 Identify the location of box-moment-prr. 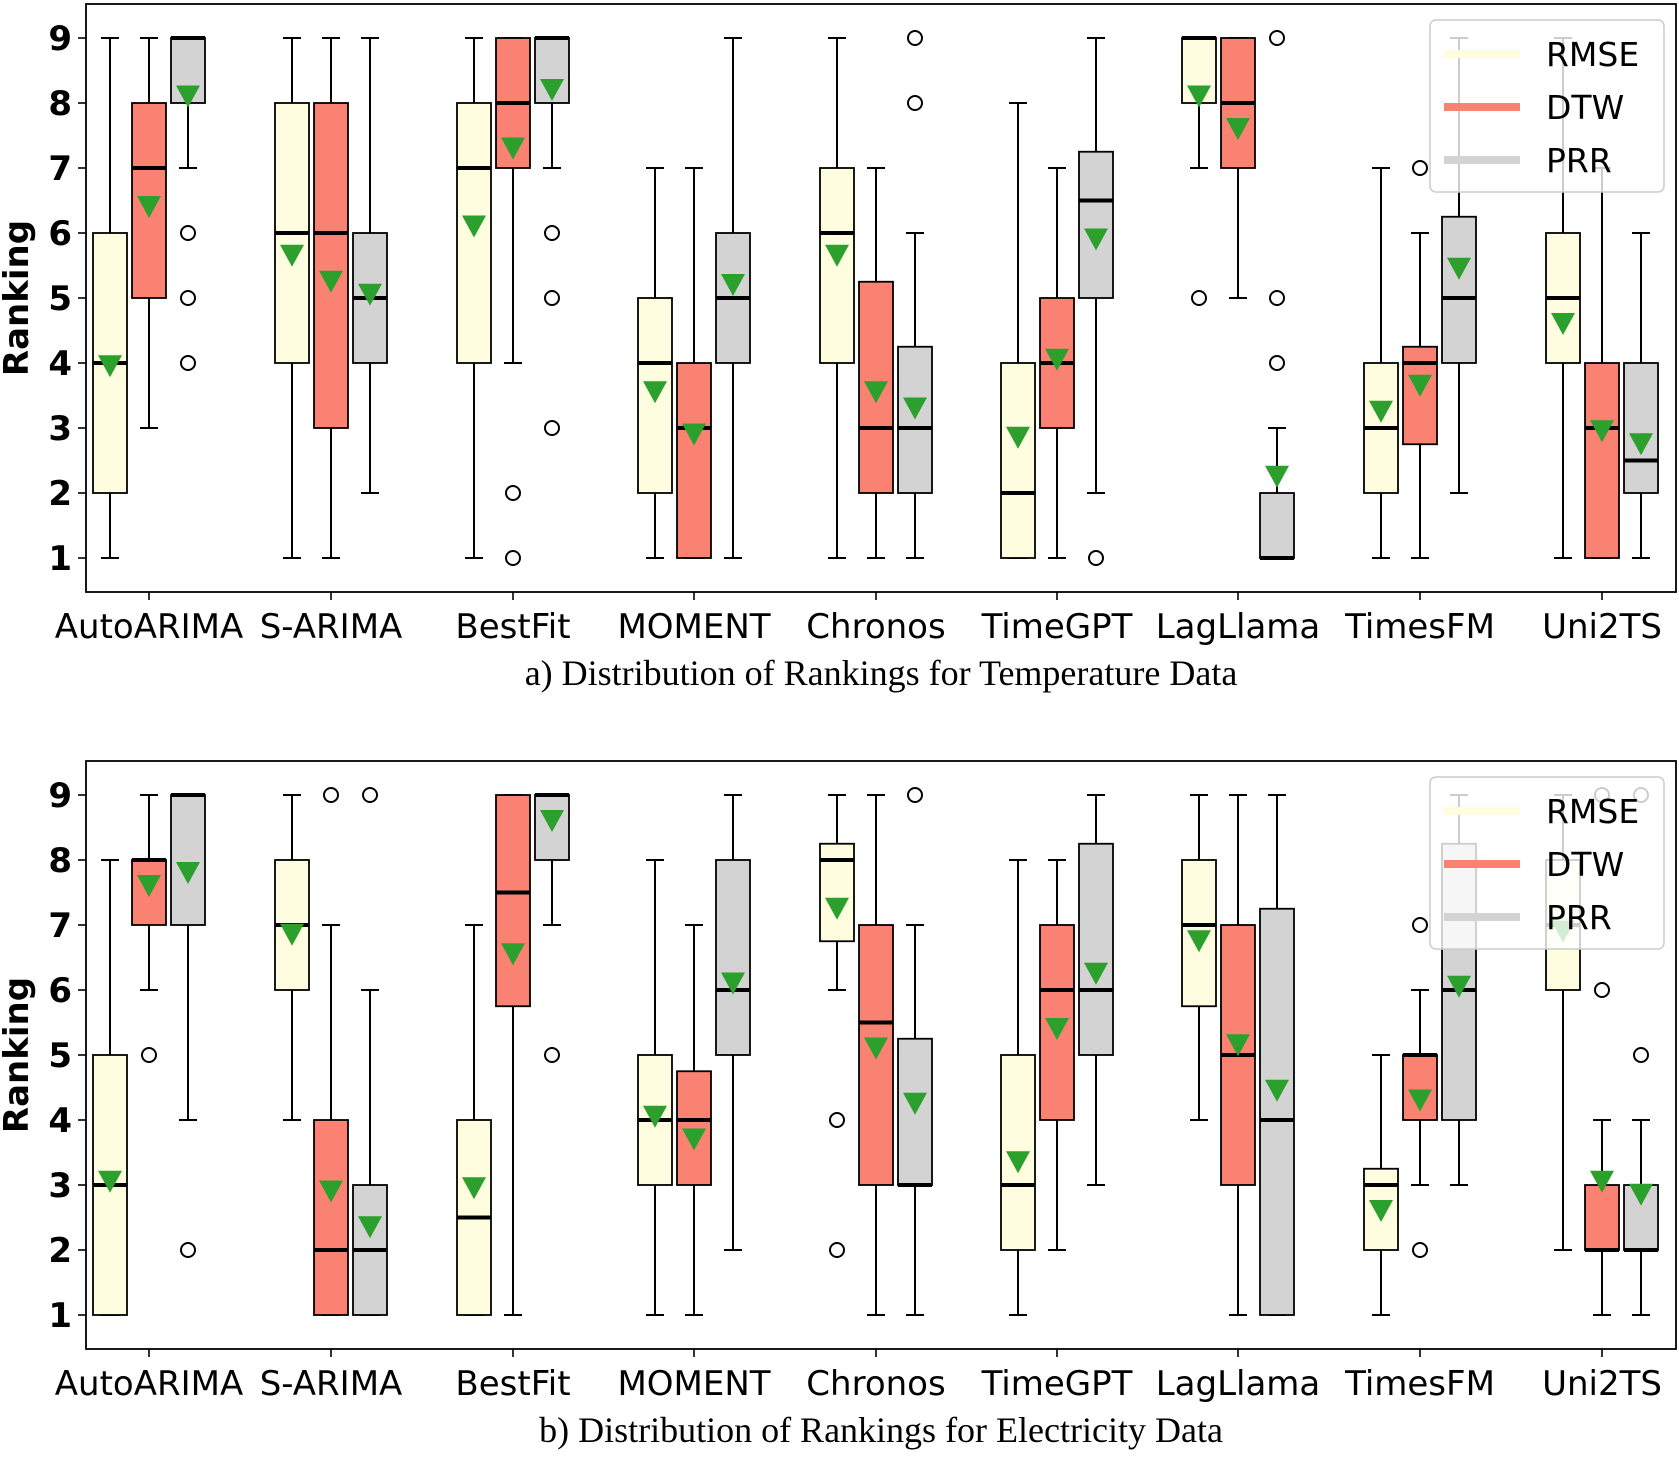
(733, 298).